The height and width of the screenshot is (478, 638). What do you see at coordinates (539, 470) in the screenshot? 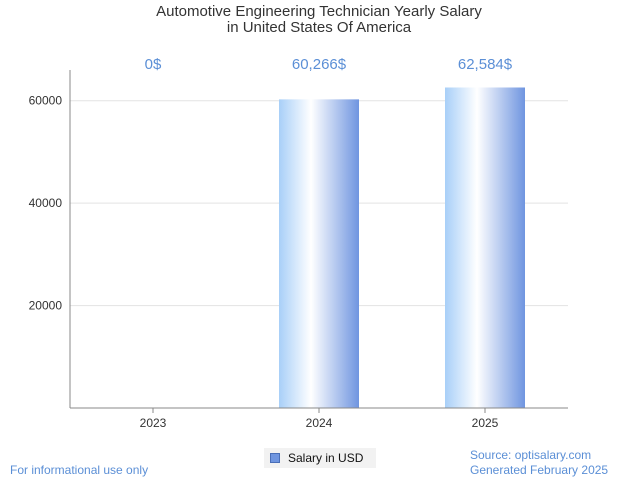
I see `footer-generated: Generated February 2025` at bounding box center [539, 470].